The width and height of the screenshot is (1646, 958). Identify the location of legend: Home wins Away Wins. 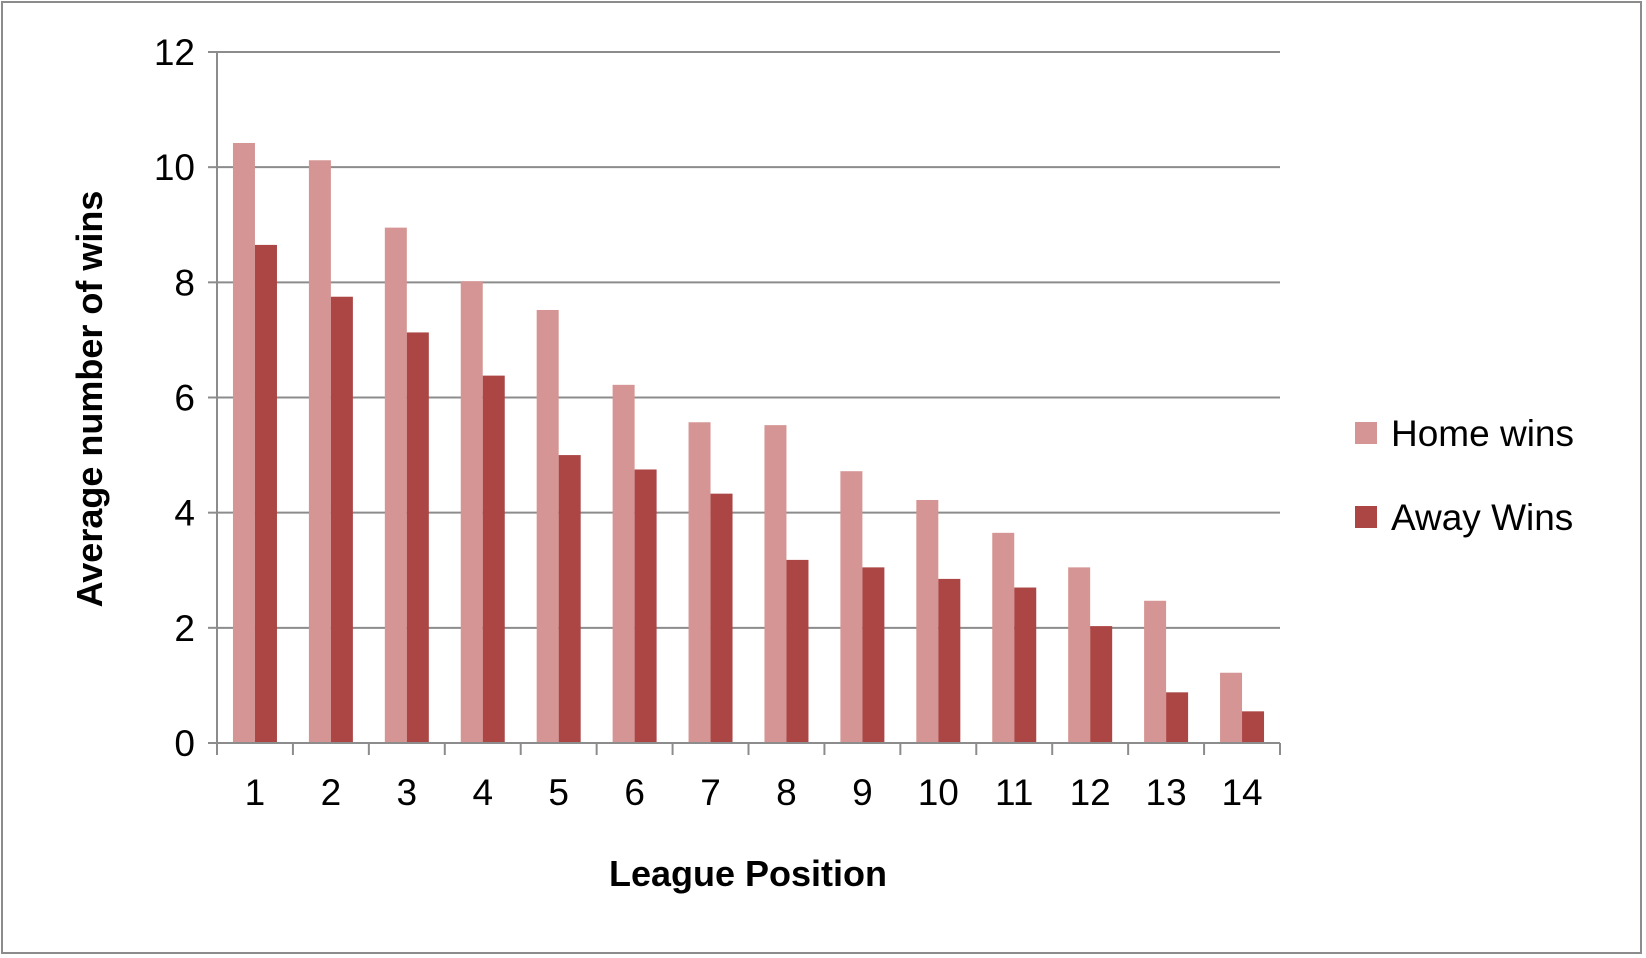
(1464, 475).